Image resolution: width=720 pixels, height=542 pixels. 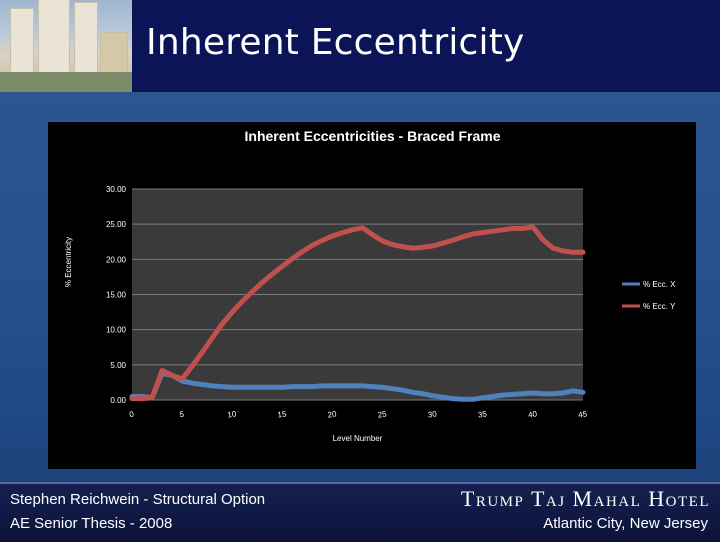 What do you see at coordinates (91, 523) in the screenshot?
I see `thesis-label: AE Senior Thesis - 2008` at bounding box center [91, 523].